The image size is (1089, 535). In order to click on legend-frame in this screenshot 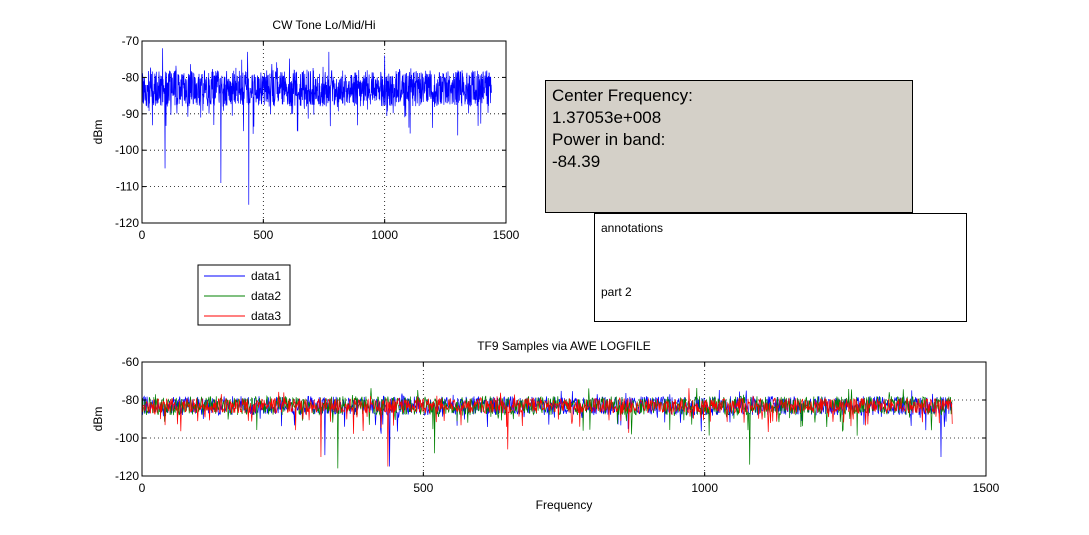, I will do `click(244, 295)`.